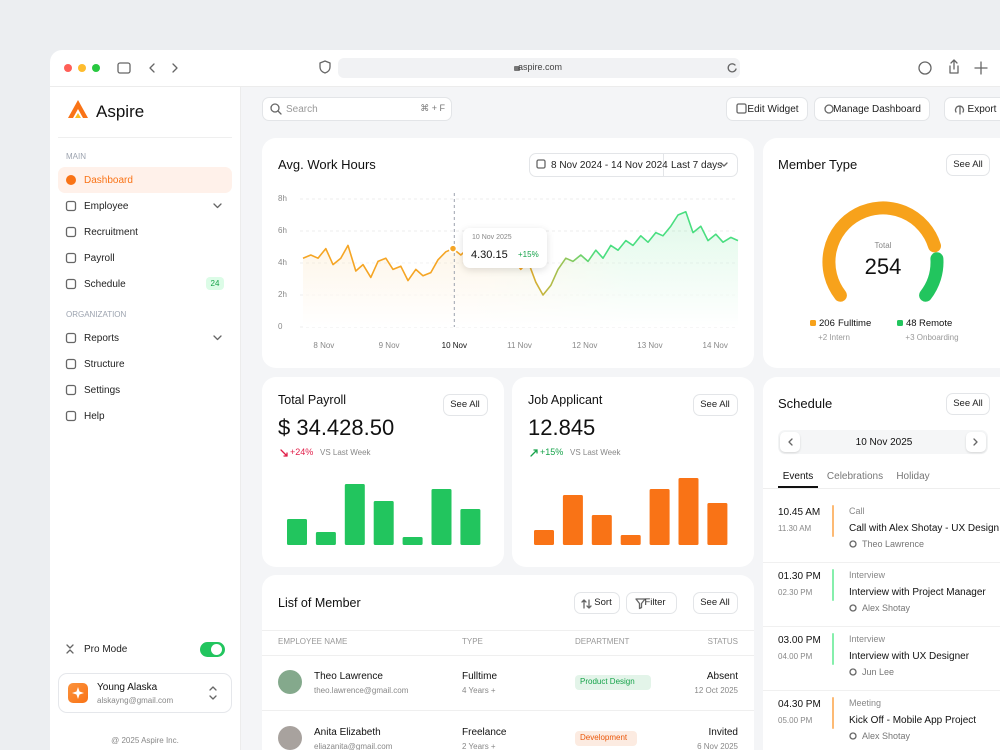 This screenshot has width=1000, height=750. Describe the element at coordinates (855, 476) in the screenshot. I see `tab: Celebrations` at that location.